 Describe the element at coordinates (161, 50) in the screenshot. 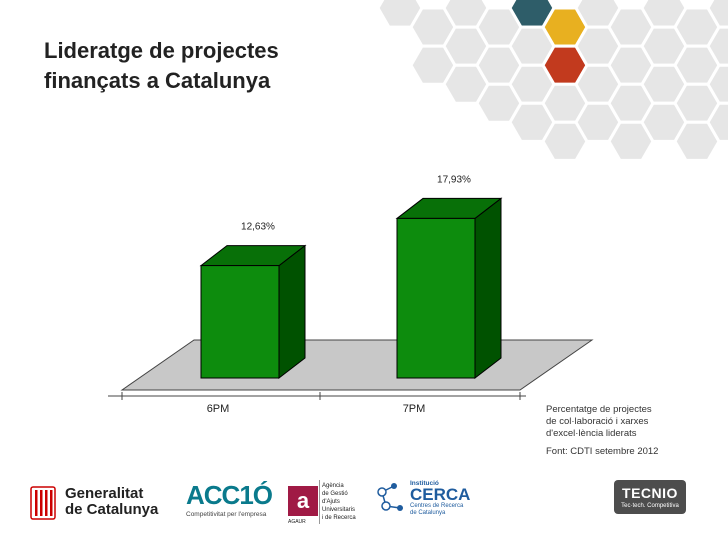

I see `title-line-1: Lideratge de projectes` at that location.